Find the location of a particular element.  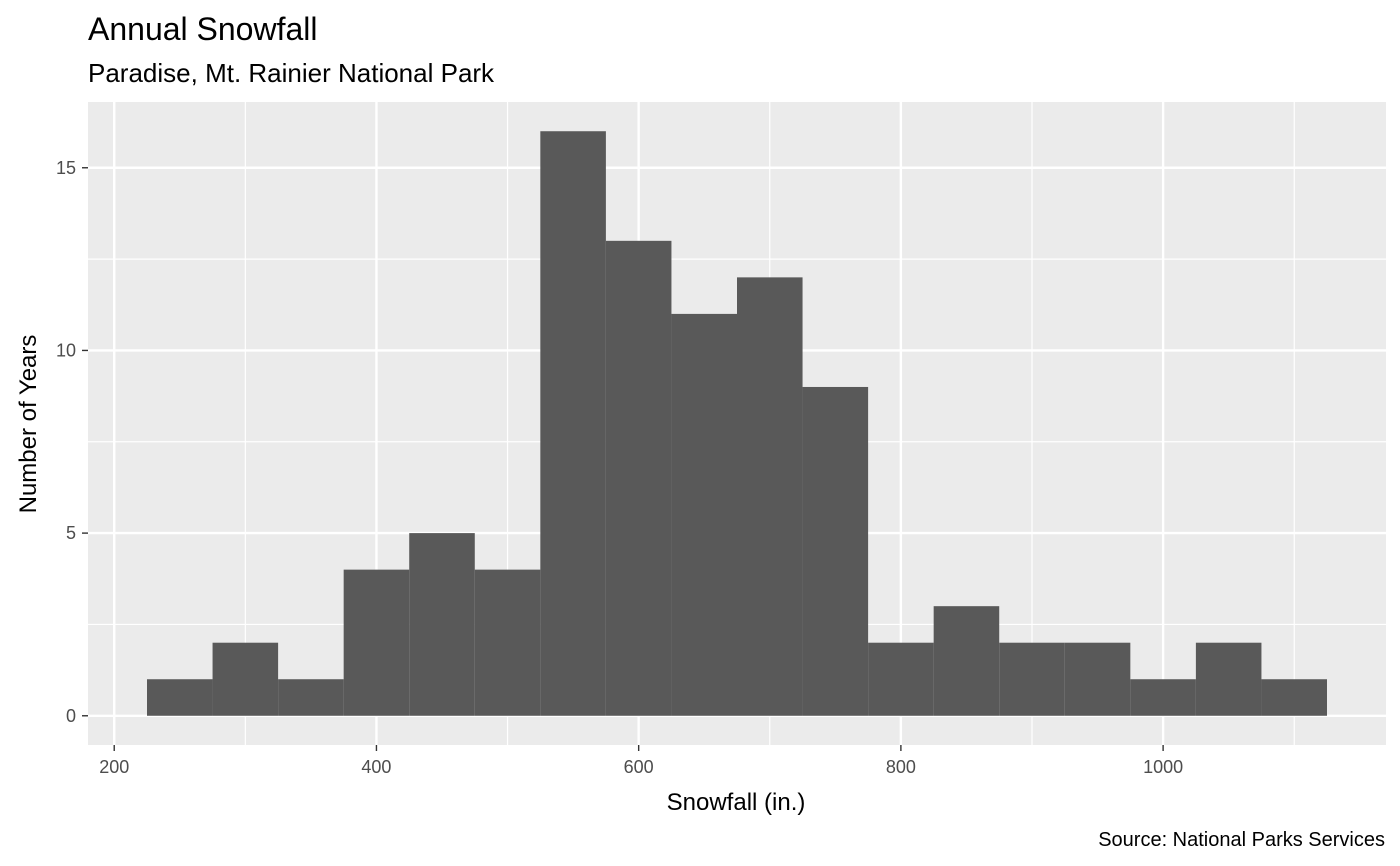

y-tick-label: 10 is located at coordinates (66, 350).